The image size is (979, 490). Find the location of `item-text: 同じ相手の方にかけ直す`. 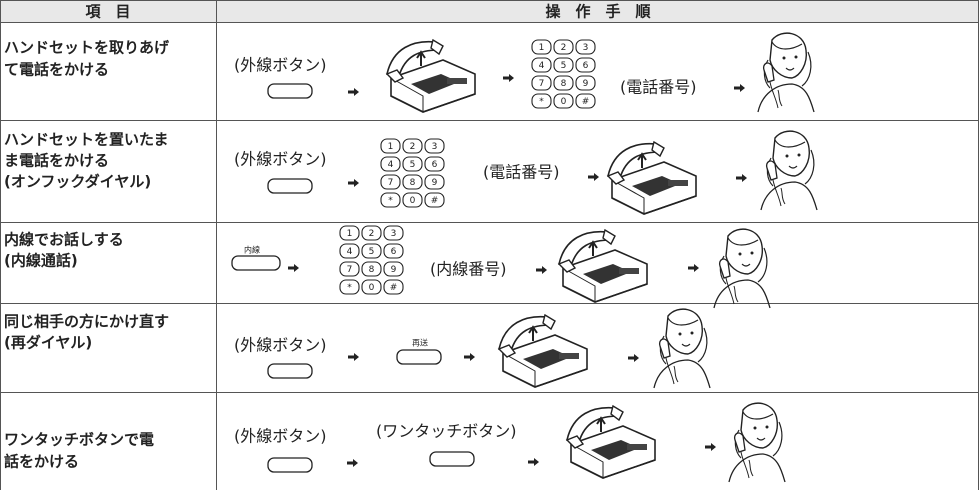

item-text: 同じ相手の方にかけ直す is located at coordinates (86, 322).